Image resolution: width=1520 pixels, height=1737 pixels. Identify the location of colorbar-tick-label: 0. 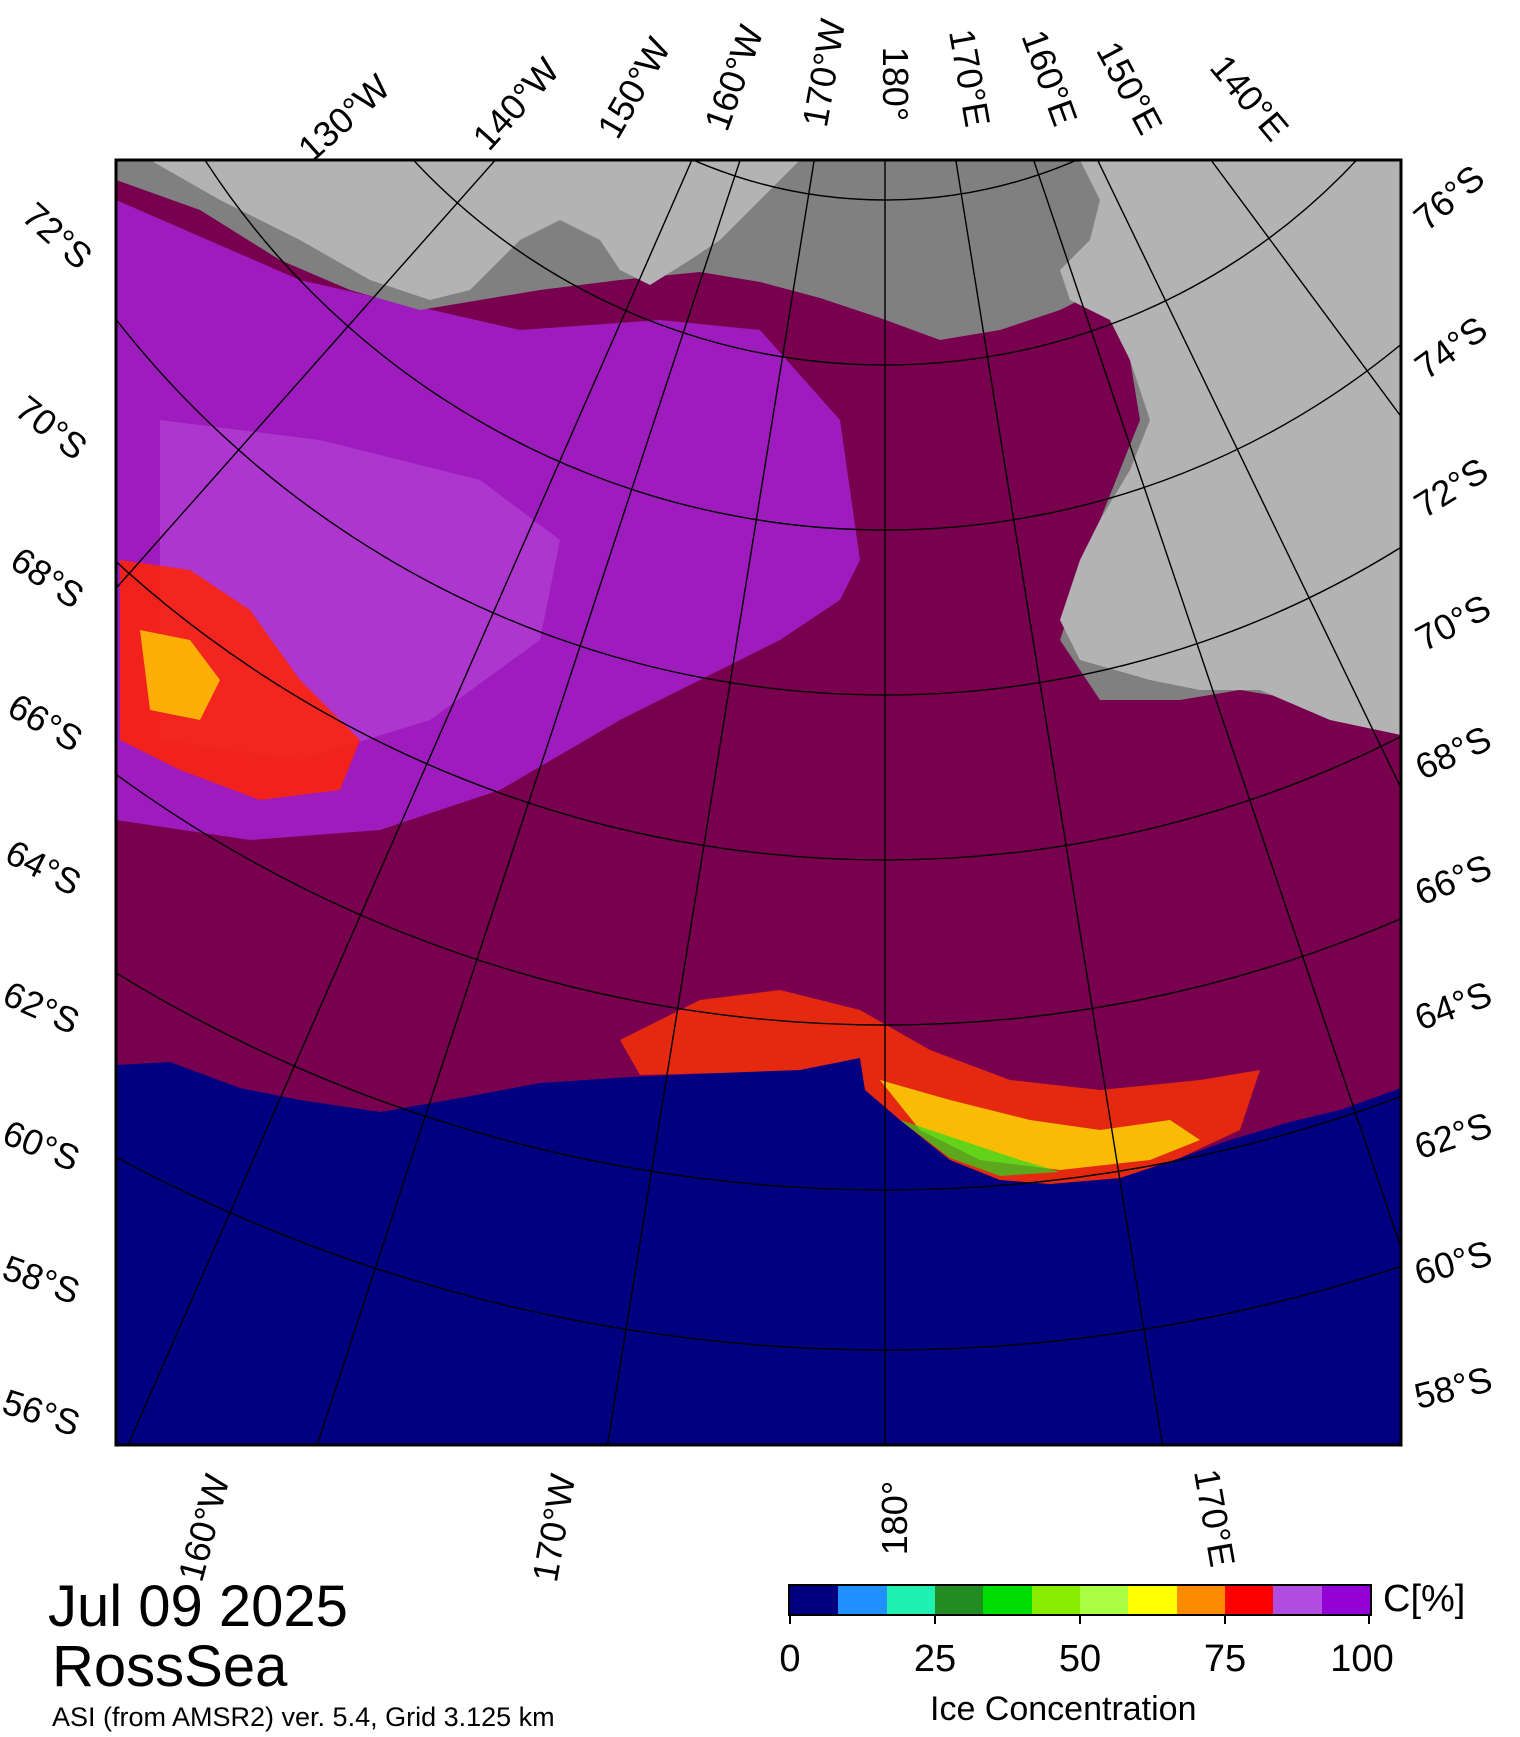
(790, 1659).